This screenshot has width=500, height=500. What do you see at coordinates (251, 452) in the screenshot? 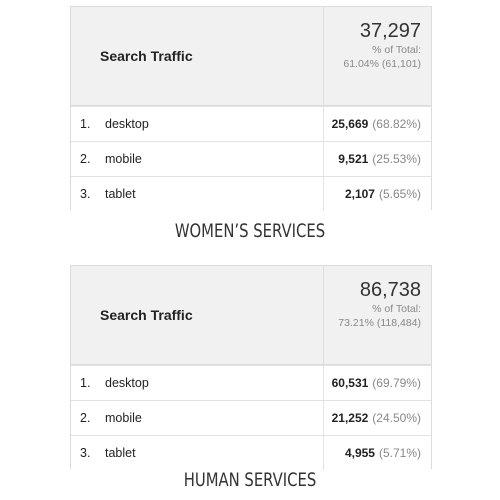
I see `table-row: 3. tablet 4,955 (5.71%)` at bounding box center [251, 452].